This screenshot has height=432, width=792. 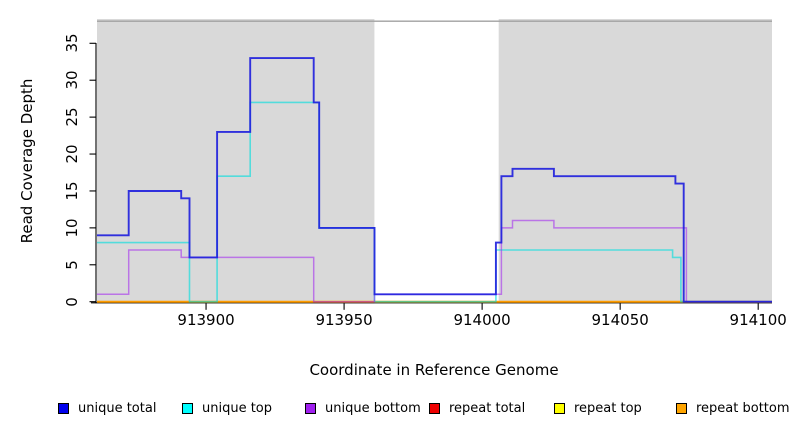 What do you see at coordinates (27, 161) in the screenshot?
I see `y-axis-title: Read Coverage Depth` at bounding box center [27, 161].